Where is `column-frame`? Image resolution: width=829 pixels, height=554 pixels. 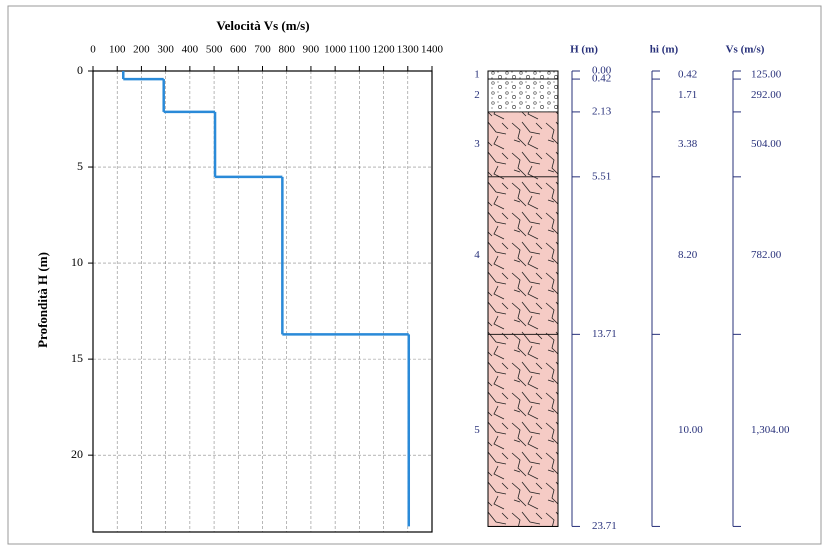
column-frame is located at coordinates (523, 298).